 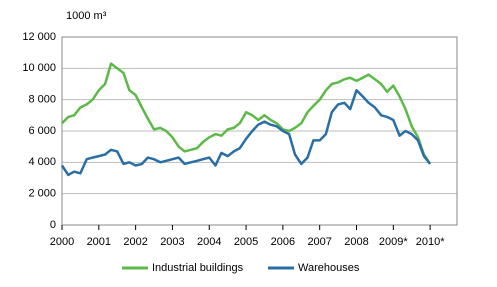 What do you see at coordinates (393, 242) in the screenshot?
I see `x-tick-label: 2009*` at bounding box center [393, 242].